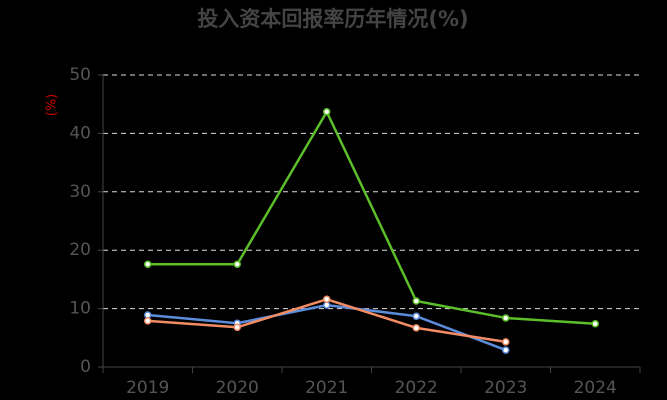  I want to click on y-tick-label: 50, so click(80, 75).